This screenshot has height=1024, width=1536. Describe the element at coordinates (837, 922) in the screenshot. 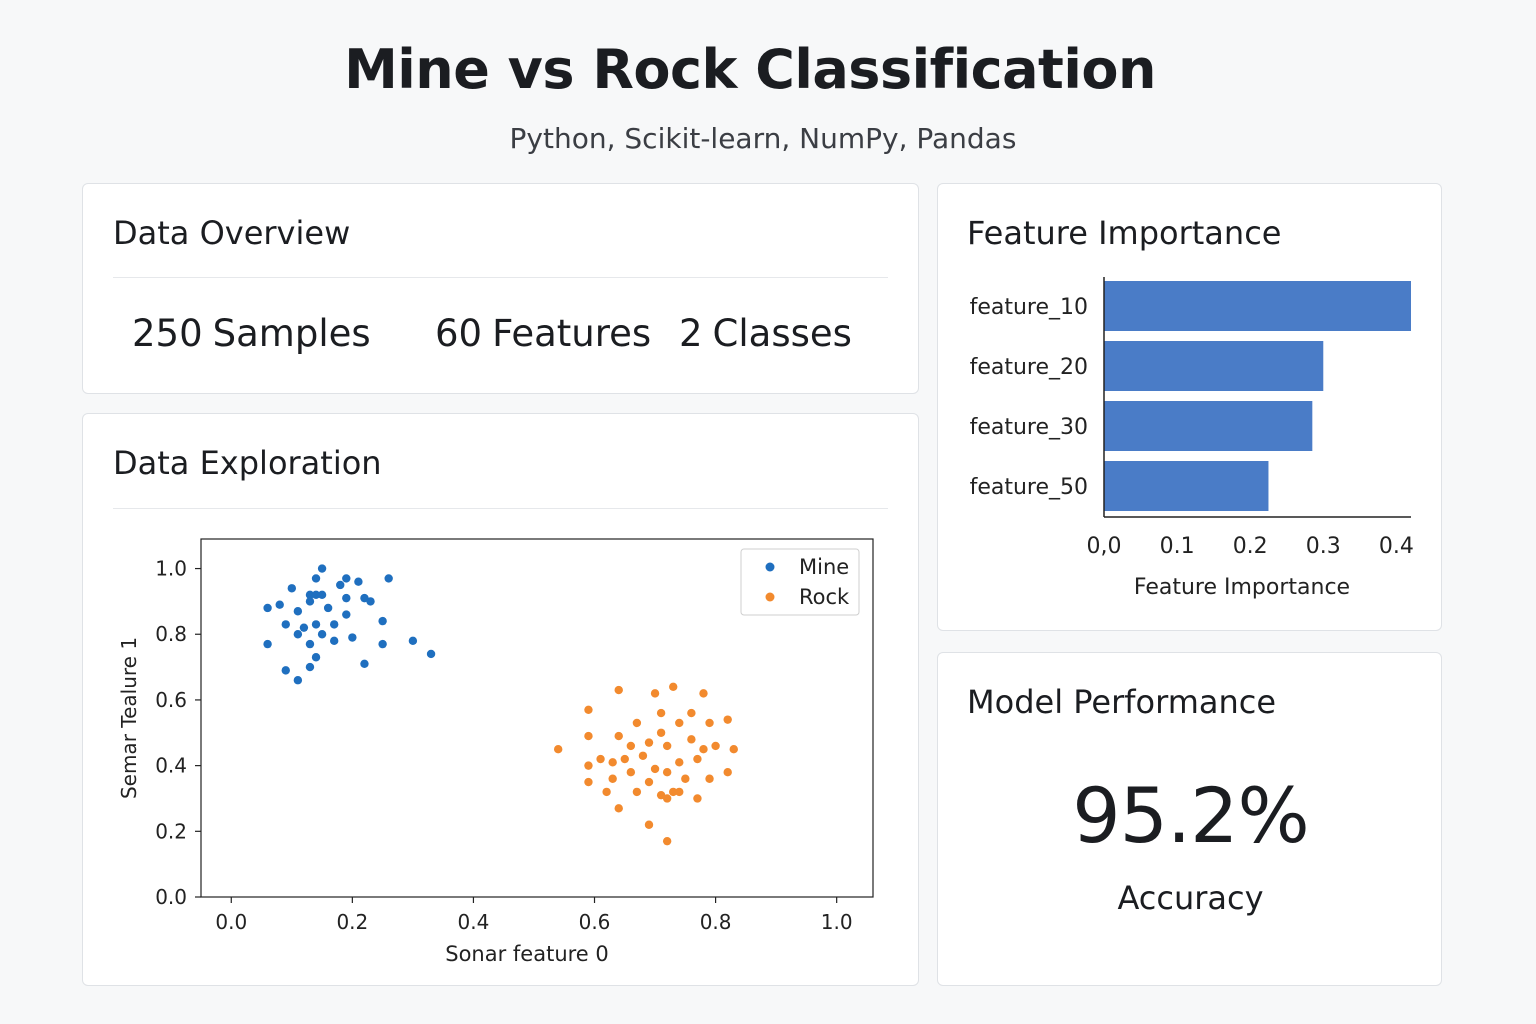

I see `x-tick-label: 1.0` at that location.